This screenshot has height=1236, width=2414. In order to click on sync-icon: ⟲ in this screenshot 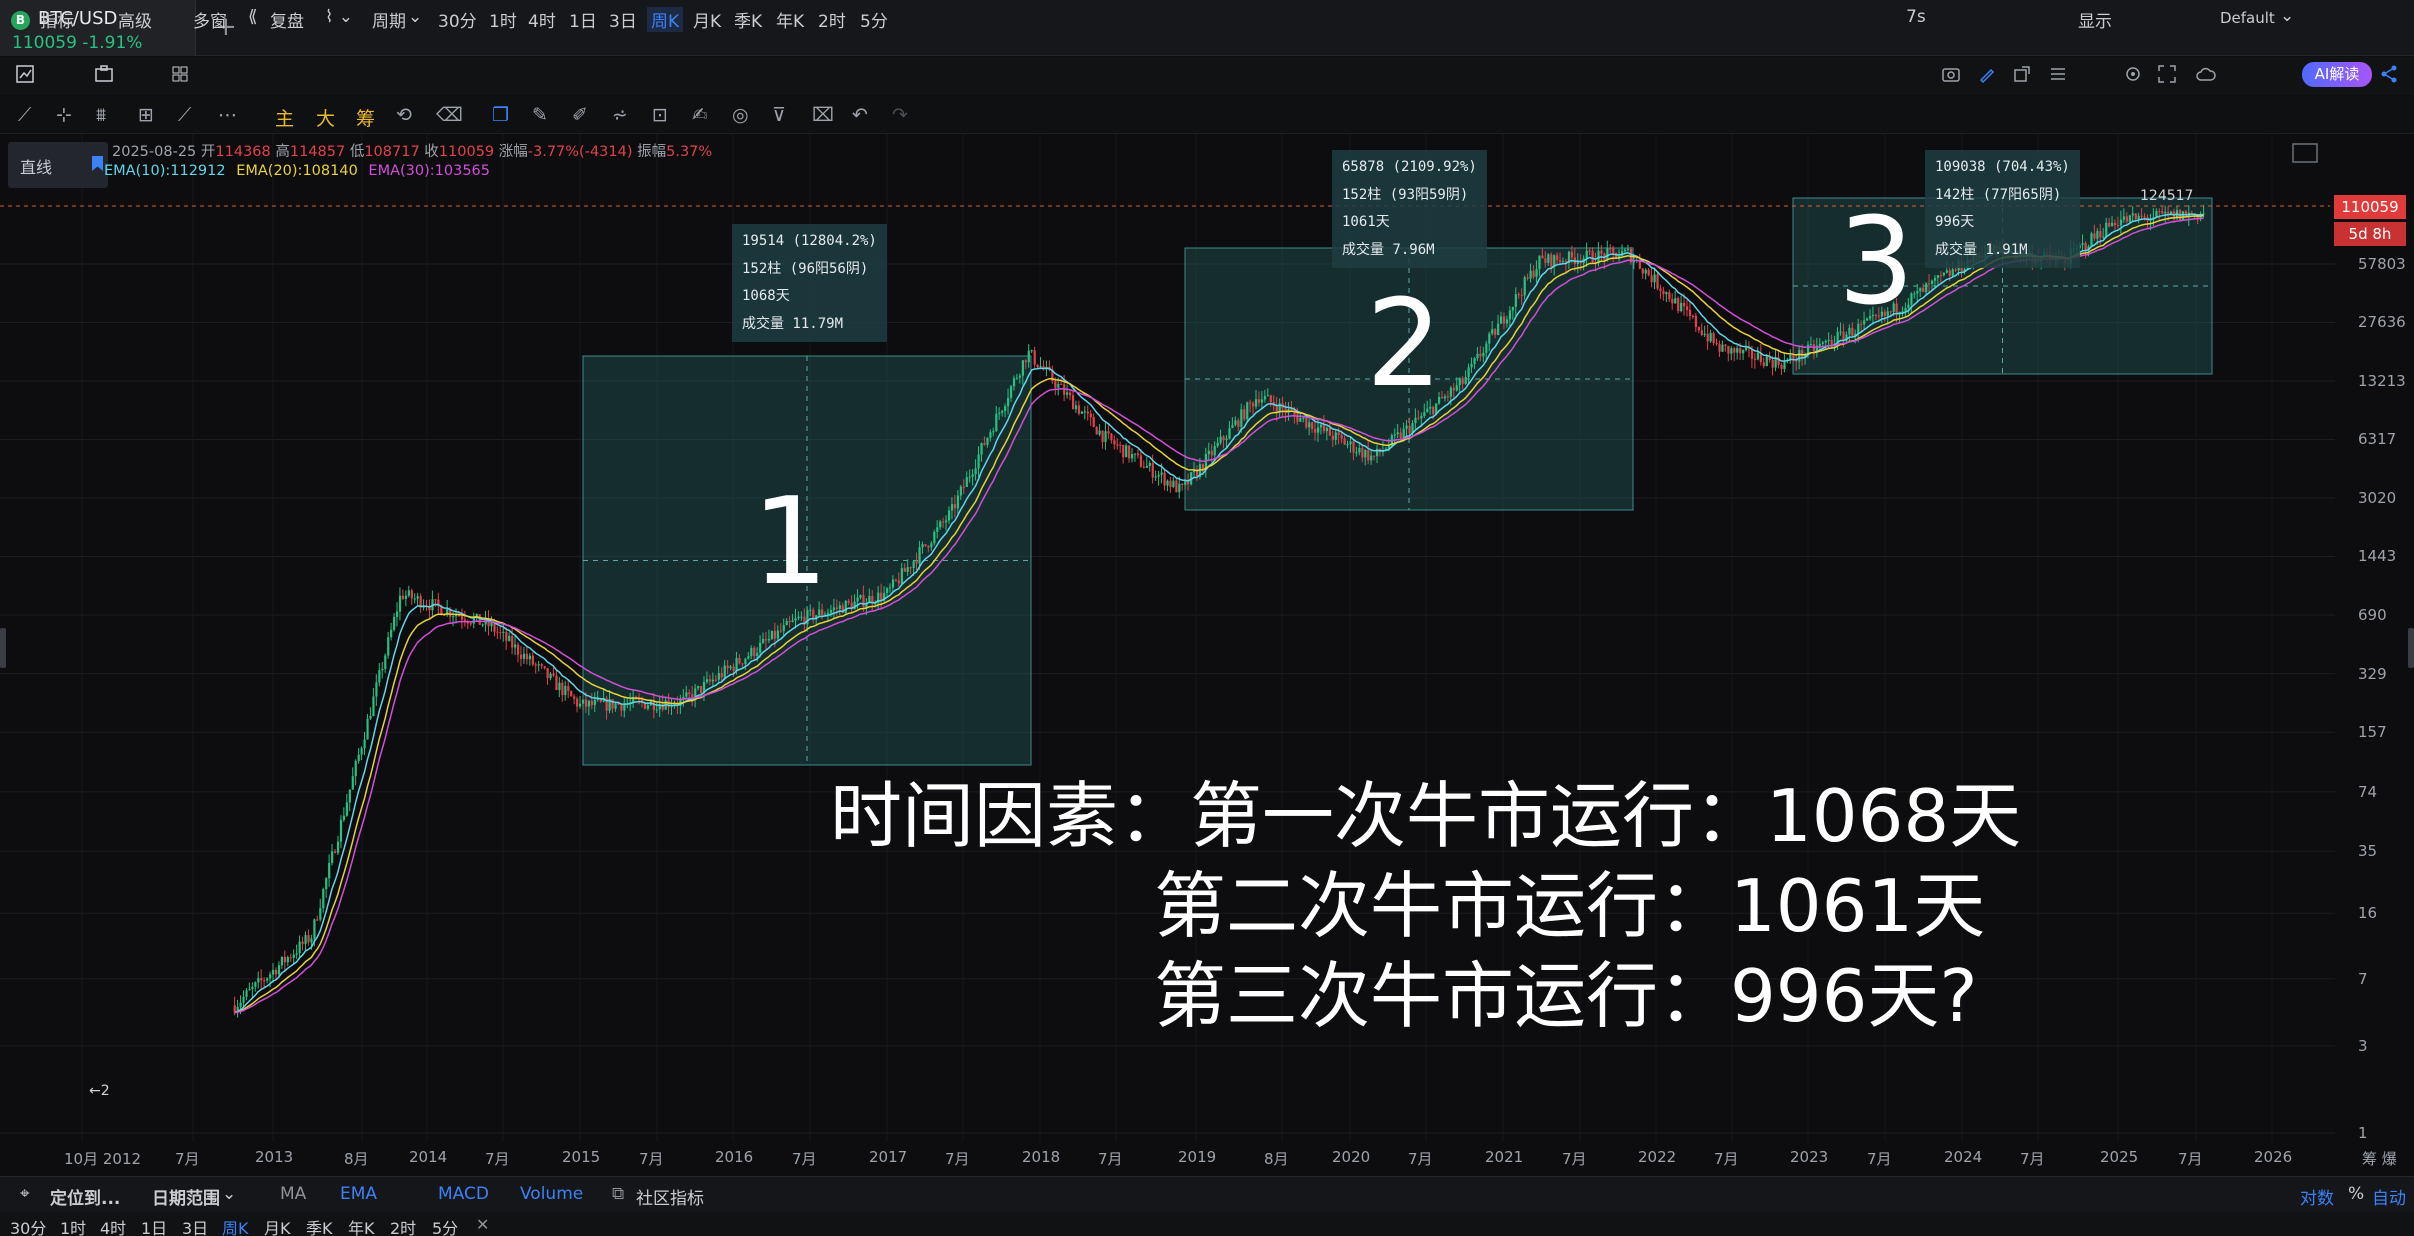, I will do `click(404, 115)`.